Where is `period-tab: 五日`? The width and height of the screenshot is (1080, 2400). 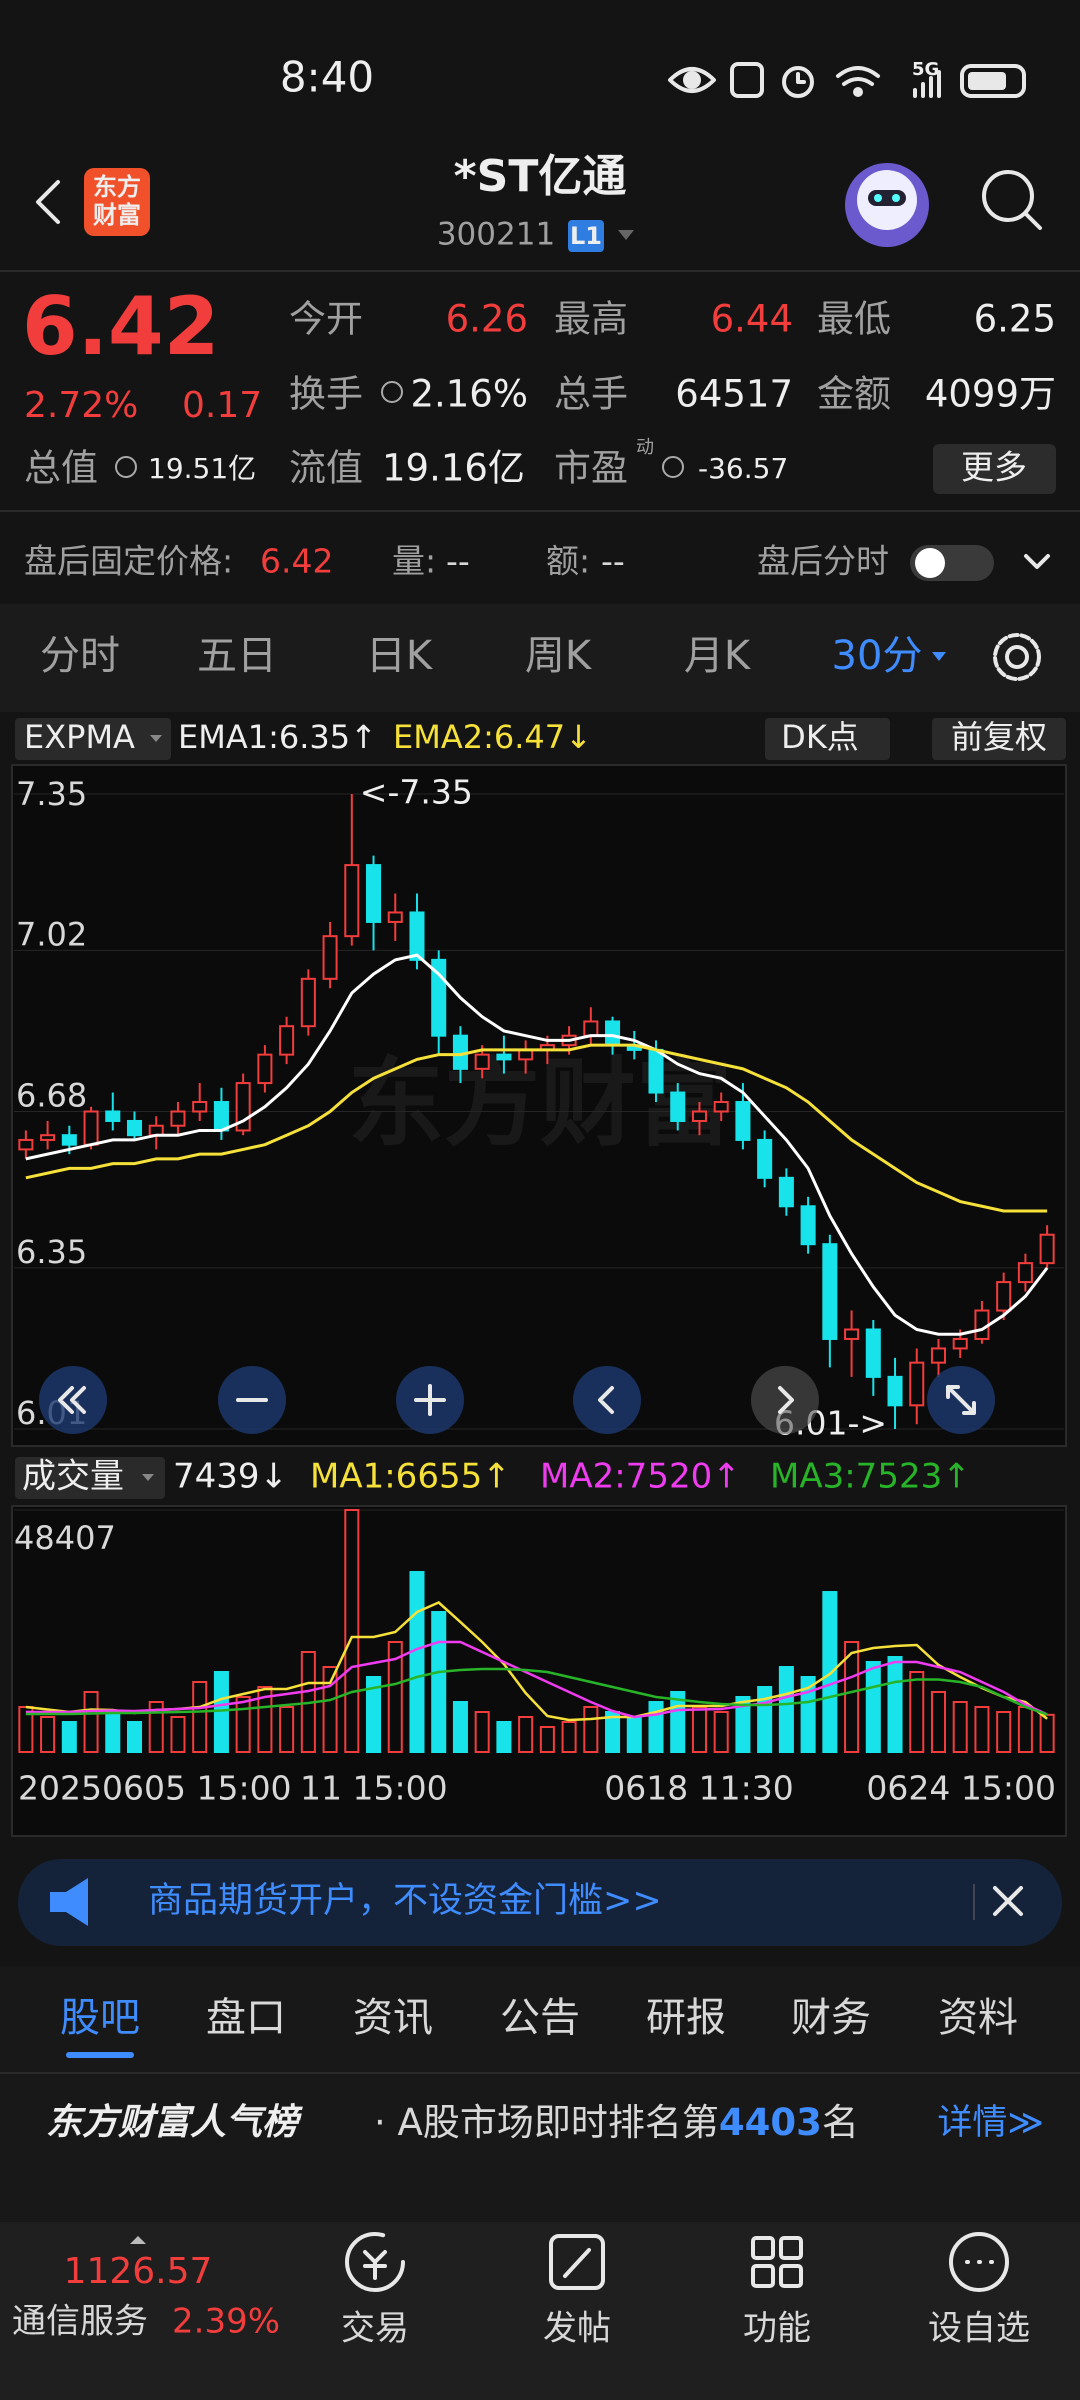 period-tab: 五日 is located at coordinates (237, 656).